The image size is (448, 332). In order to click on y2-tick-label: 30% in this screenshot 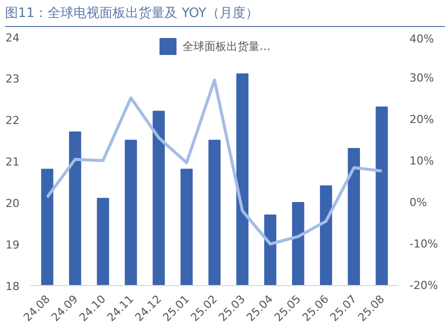, I will do `click(422, 78)`.